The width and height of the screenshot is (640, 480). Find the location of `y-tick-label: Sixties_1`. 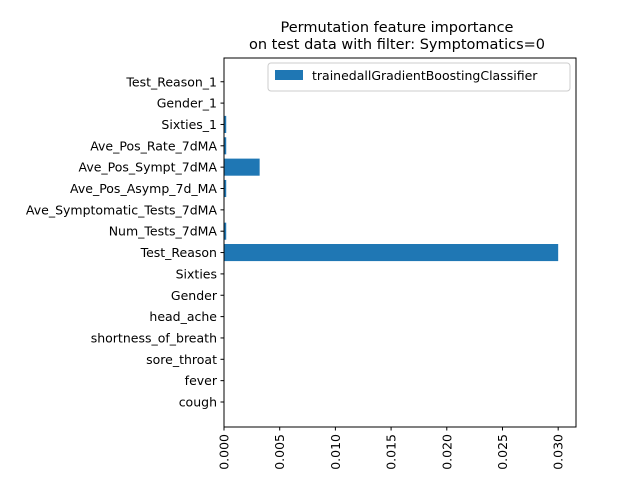

y-tick-label: Sixties_1 is located at coordinates (189, 124).